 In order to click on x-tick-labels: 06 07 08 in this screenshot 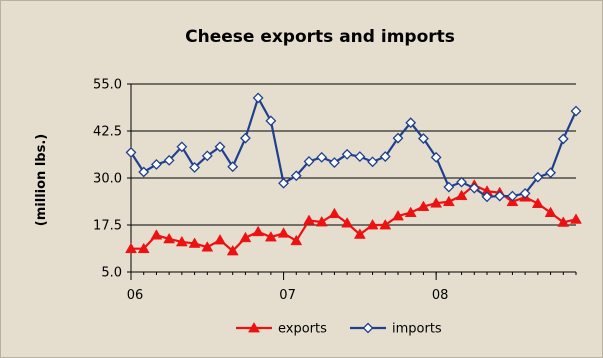, I will do `click(288, 295)`.